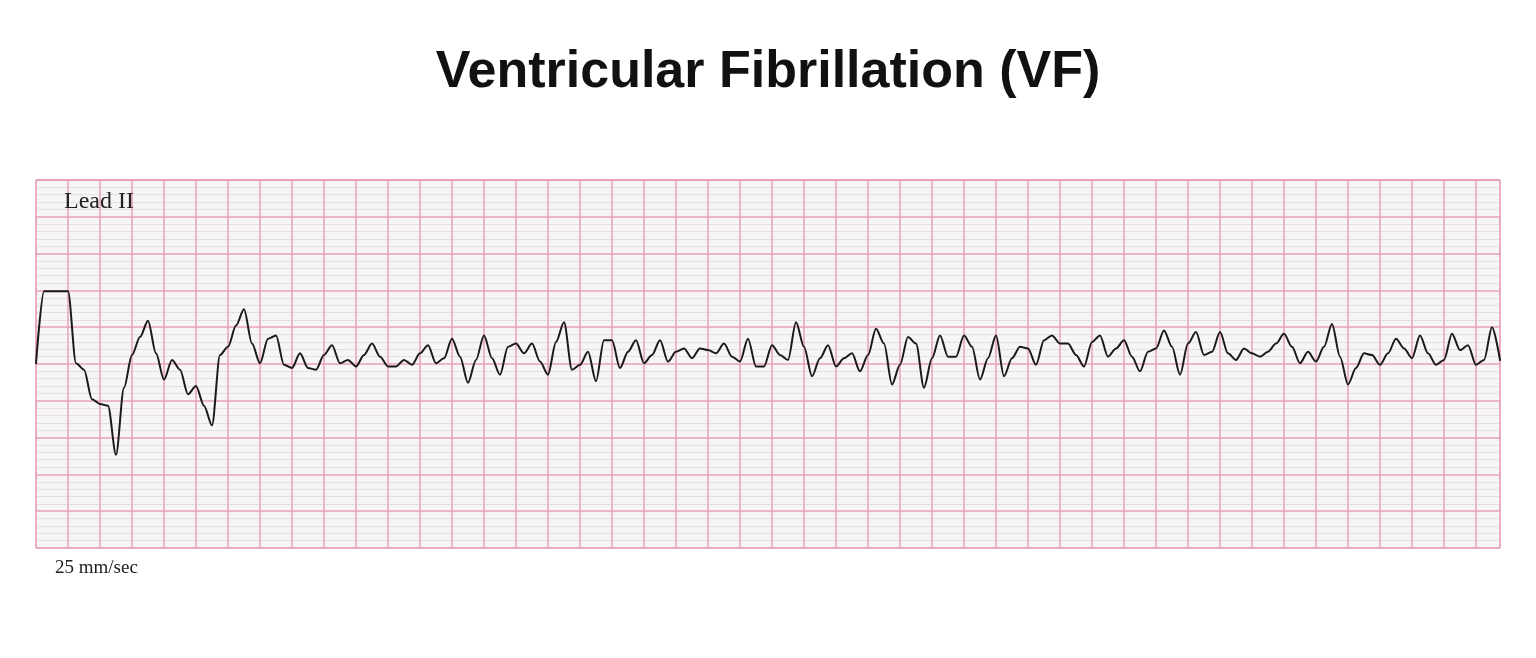 This screenshot has width=1536, height=658. I want to click on text: Lead II, so click(99, 200).